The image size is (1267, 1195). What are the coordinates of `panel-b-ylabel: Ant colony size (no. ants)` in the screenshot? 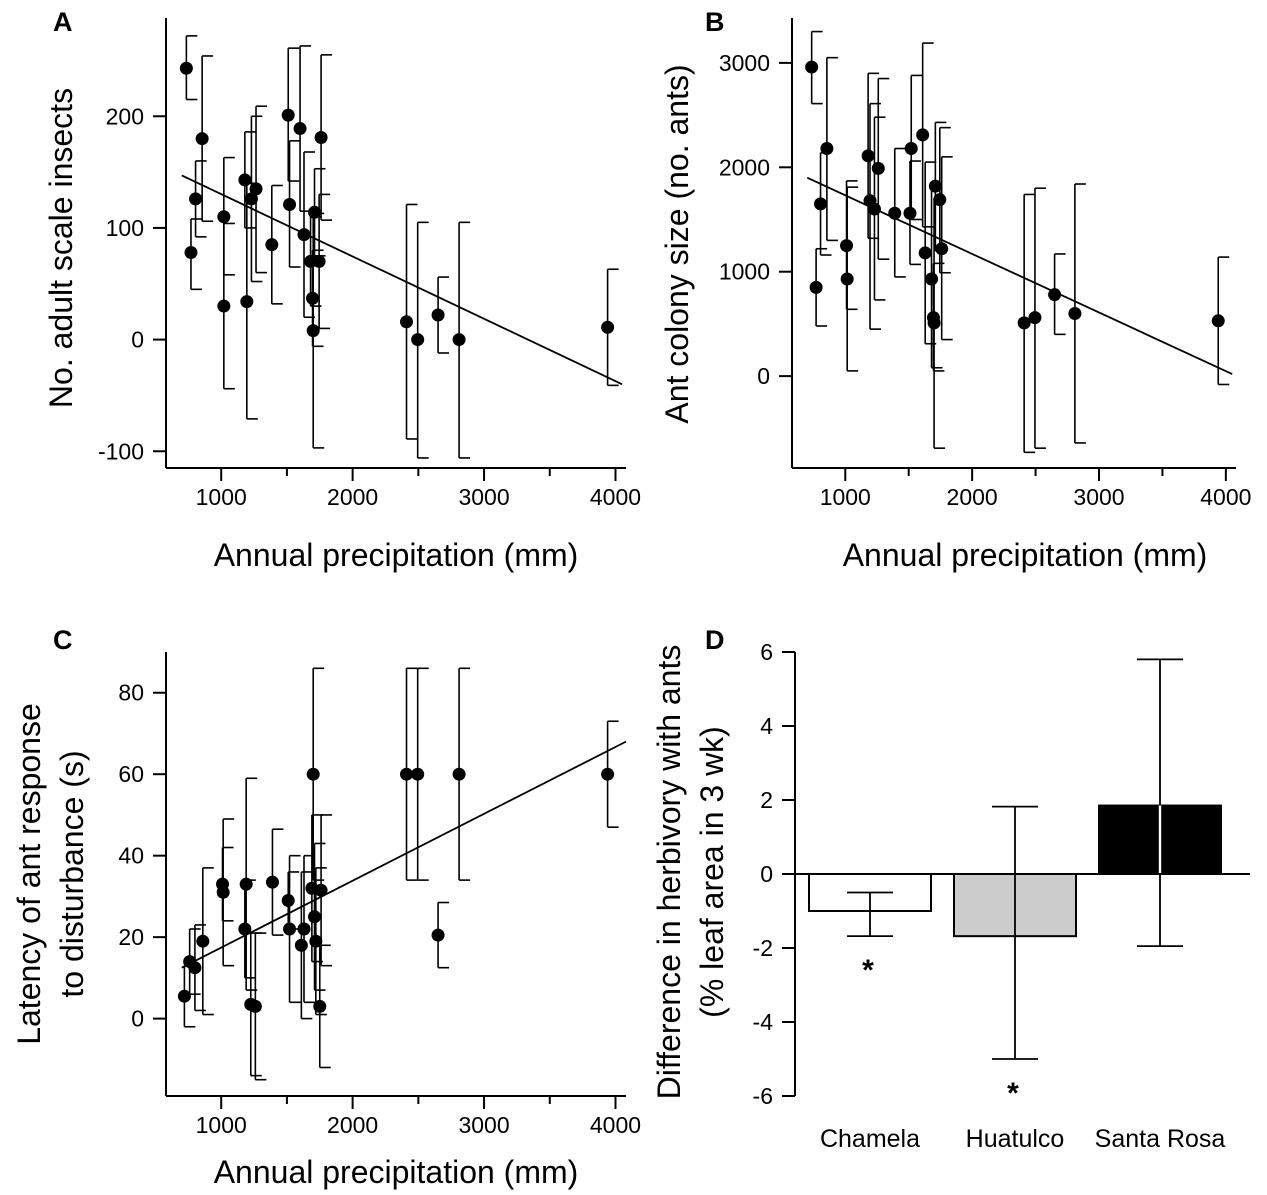 It's located at (677, 243).